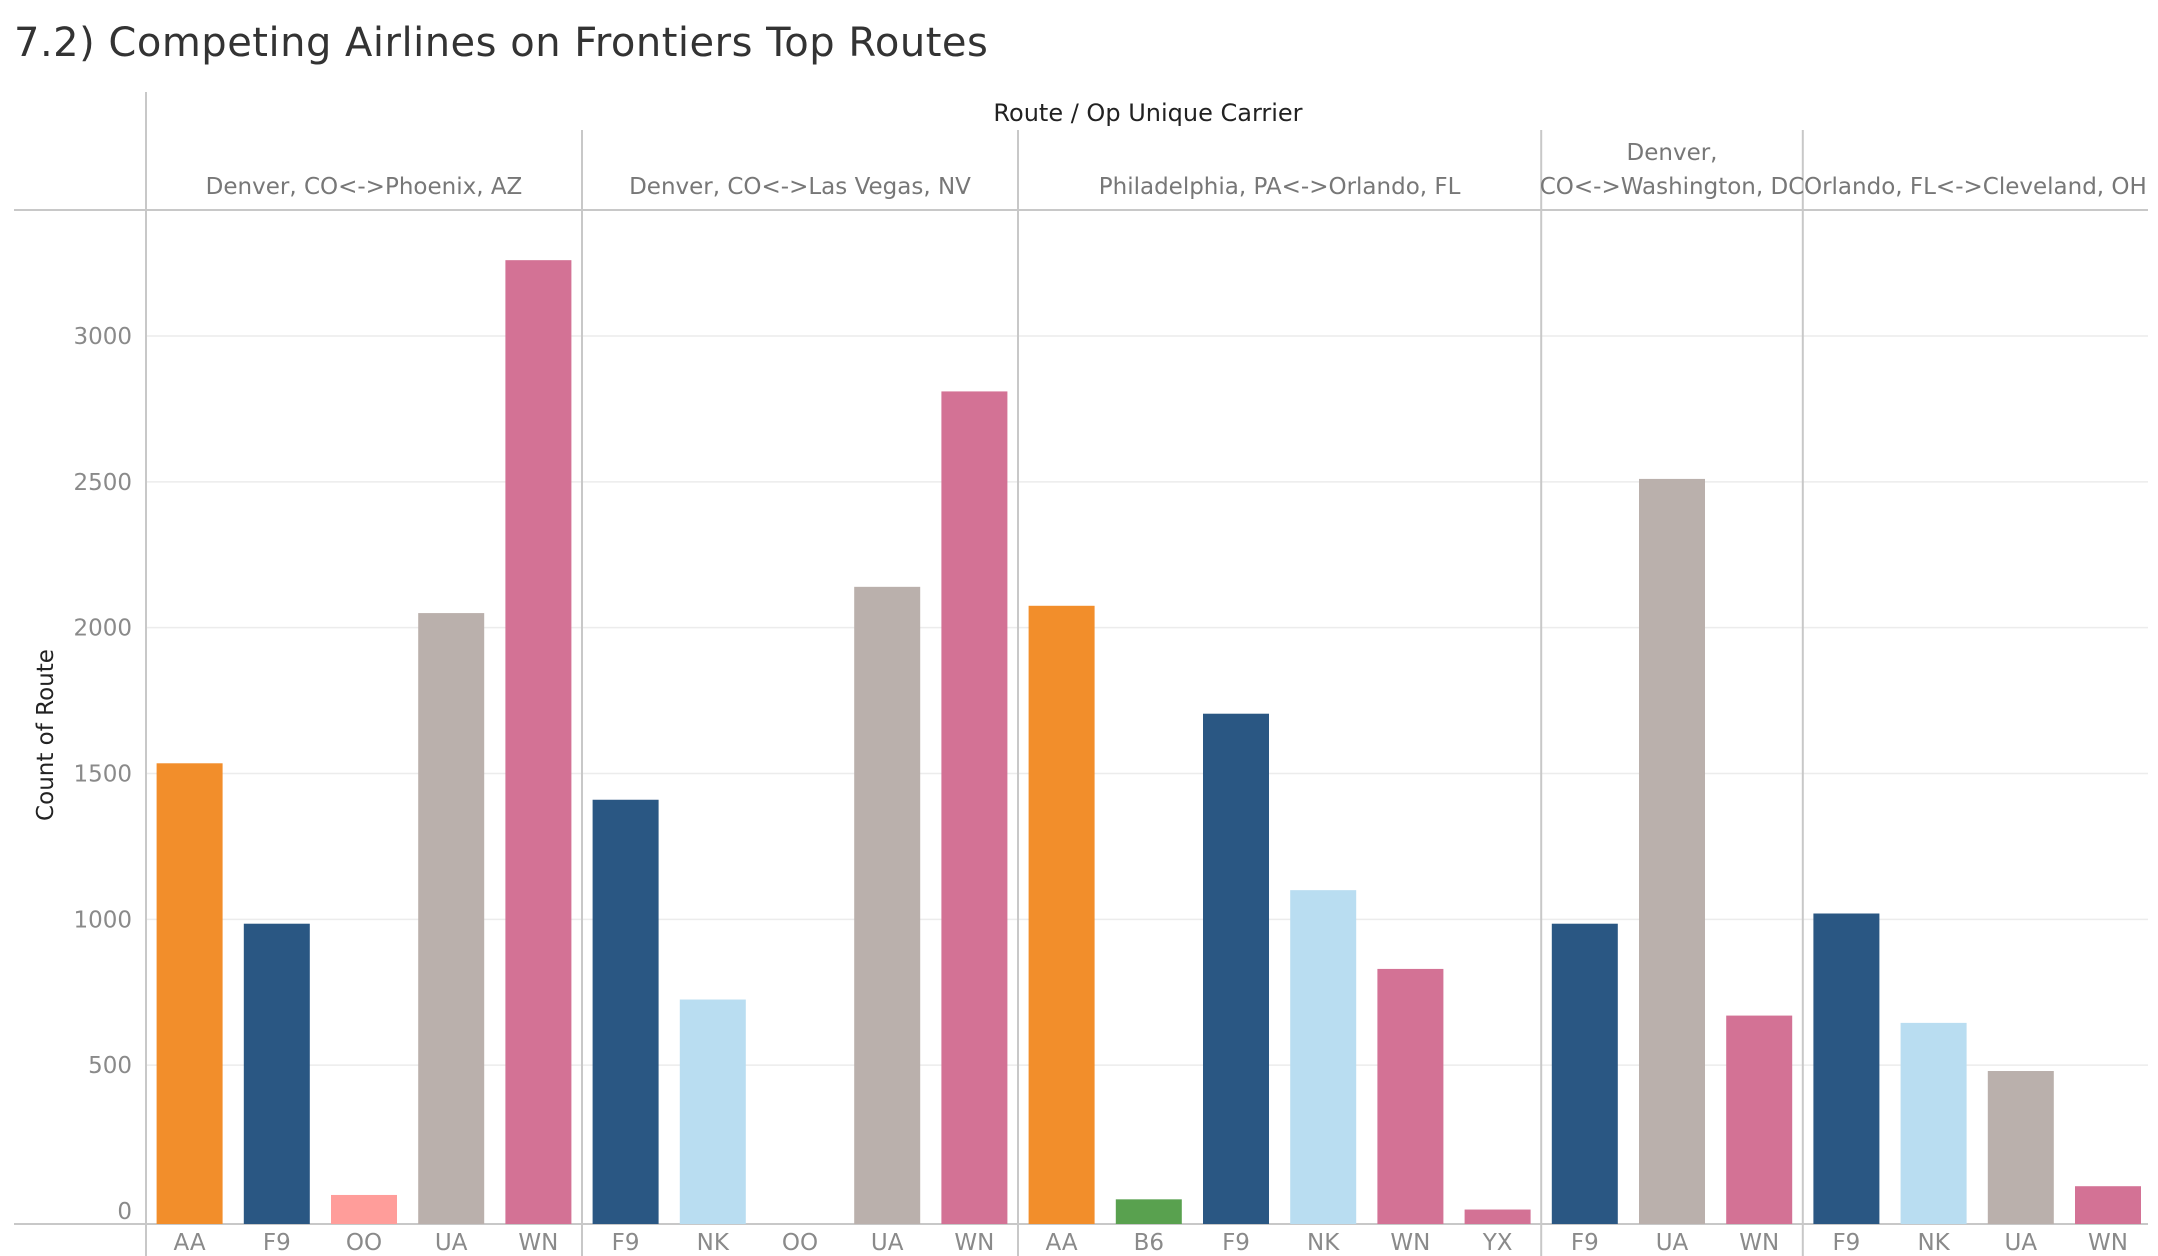 The height and width of the screenshot is (1256, 2158). I want to click on bar-0-ua, so click(451, 918).